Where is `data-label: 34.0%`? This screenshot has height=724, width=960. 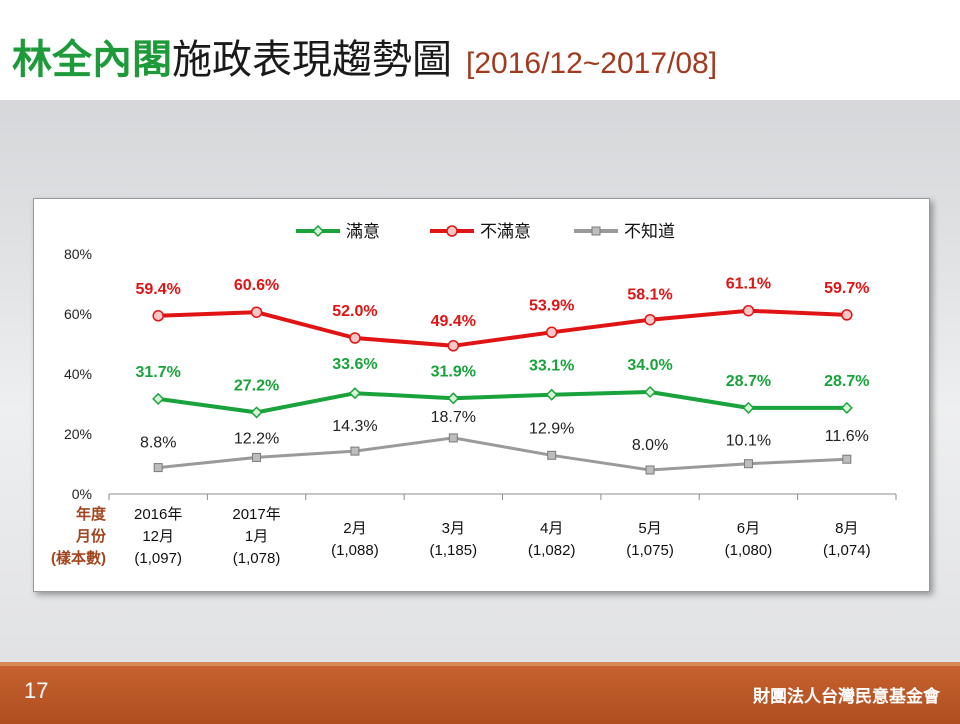 data-label: 34.0% is located at coordinates (649, 365).